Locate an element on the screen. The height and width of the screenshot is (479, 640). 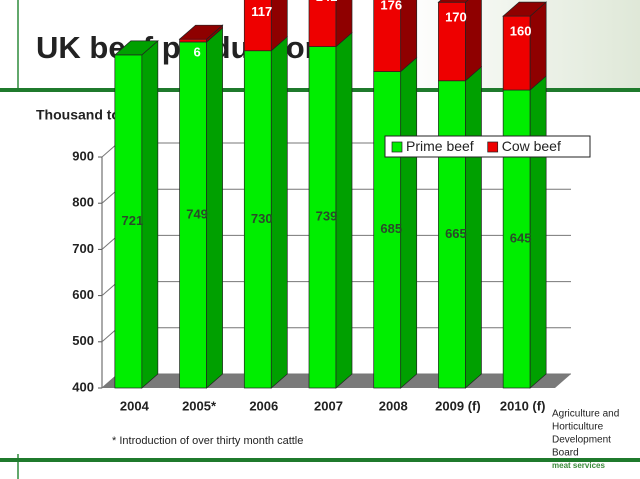
y-tick-label: 500 is located at coordinates (83, 340).